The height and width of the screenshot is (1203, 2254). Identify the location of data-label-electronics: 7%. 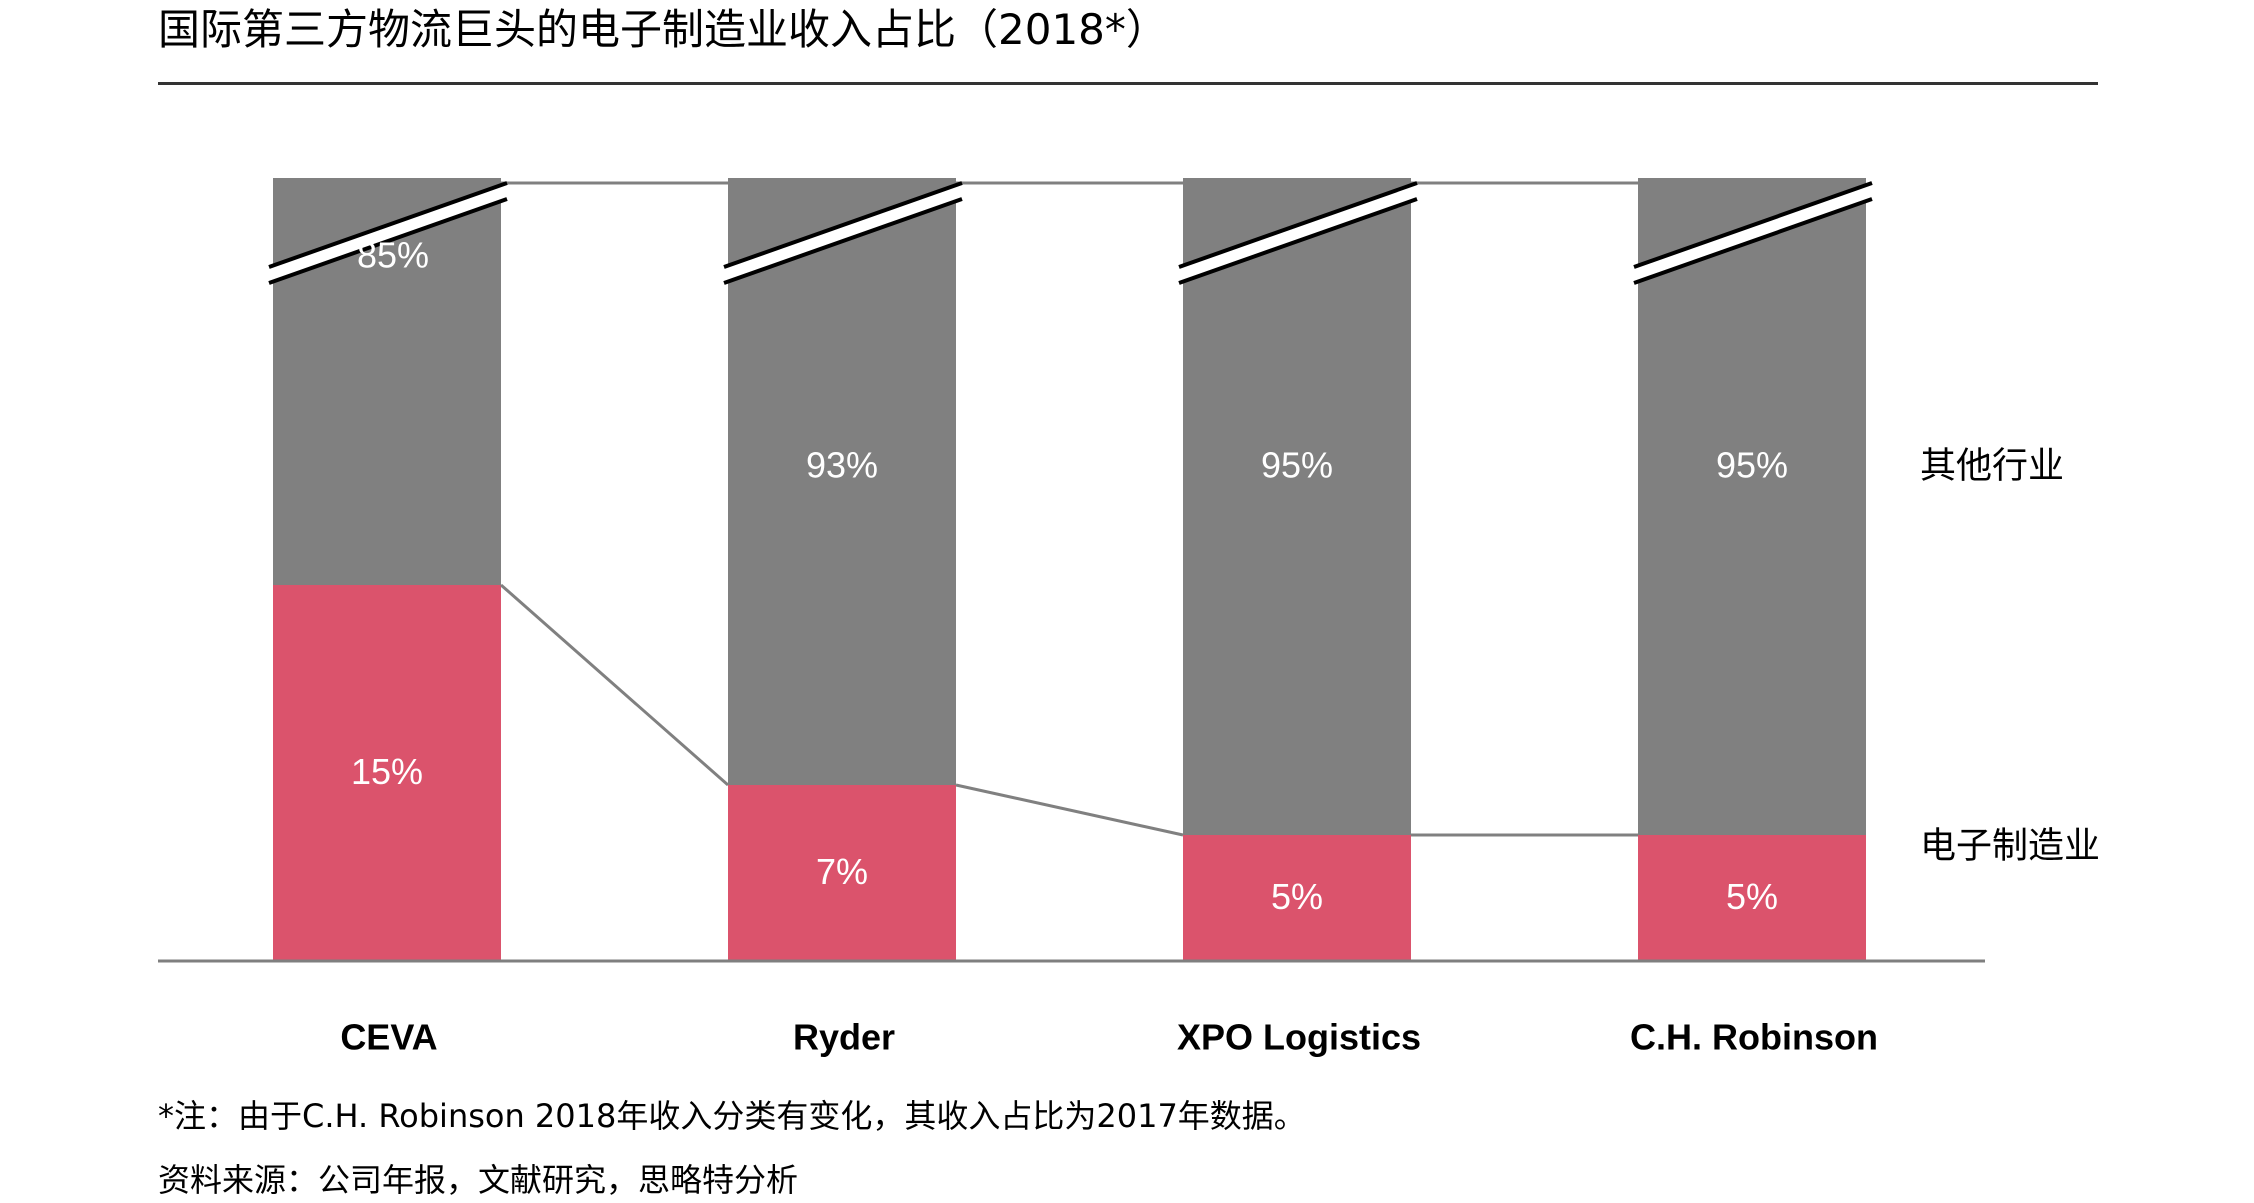
(842, 871).